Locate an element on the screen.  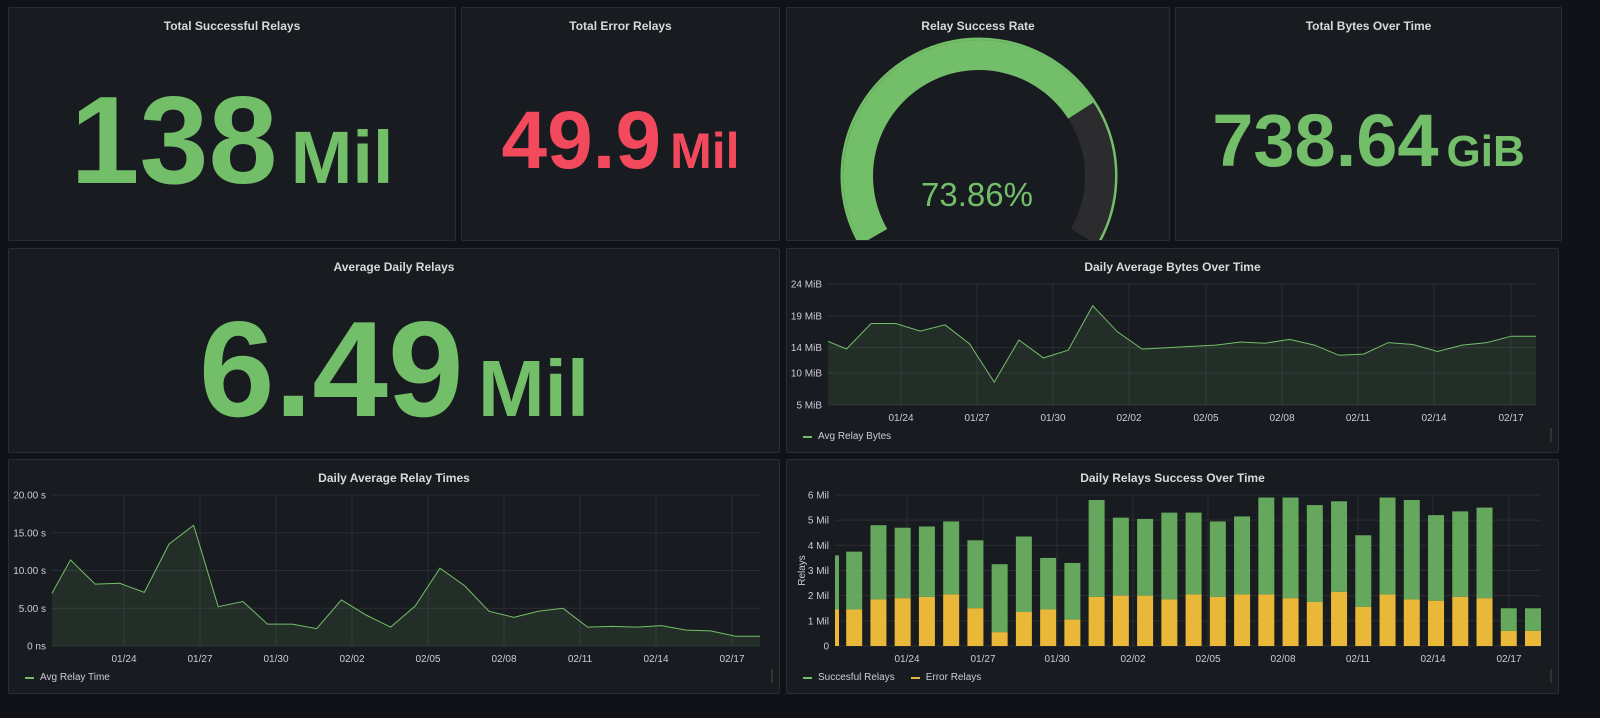
legend-item-avg-relay-bytes: Avg Relay Bytes is located at coordinates (847, 436).